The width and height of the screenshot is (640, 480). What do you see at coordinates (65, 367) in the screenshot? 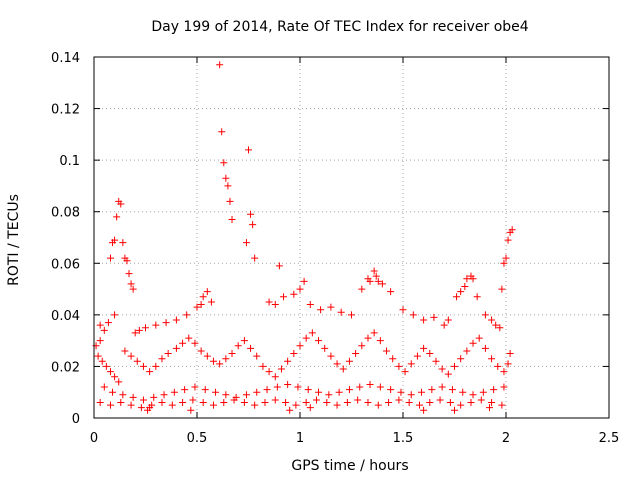
I see `y-tick-label: 0.02` at bounding box center [65, 367].